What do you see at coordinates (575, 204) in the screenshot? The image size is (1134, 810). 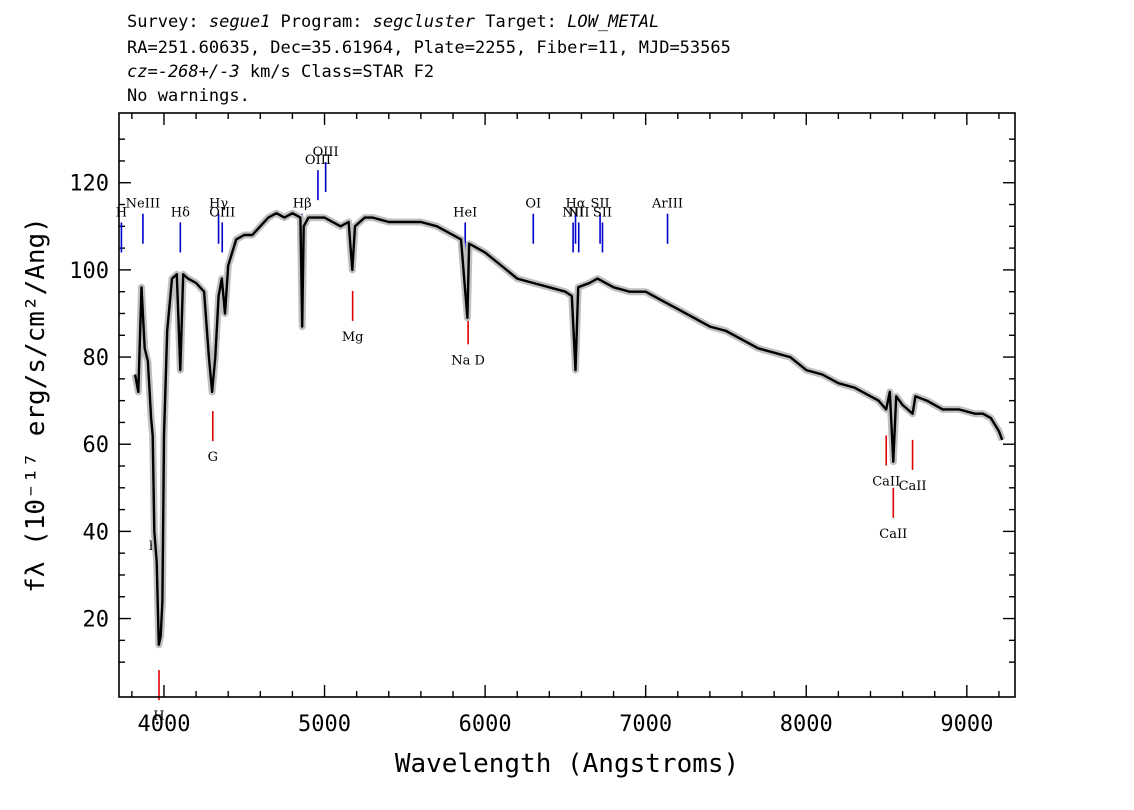 I see `emission-line-label: Hα` at bounding box center [575, 204].